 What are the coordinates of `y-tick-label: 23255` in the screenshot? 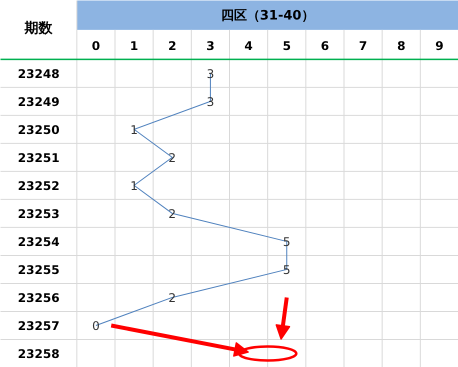 It's located at (39, 269).